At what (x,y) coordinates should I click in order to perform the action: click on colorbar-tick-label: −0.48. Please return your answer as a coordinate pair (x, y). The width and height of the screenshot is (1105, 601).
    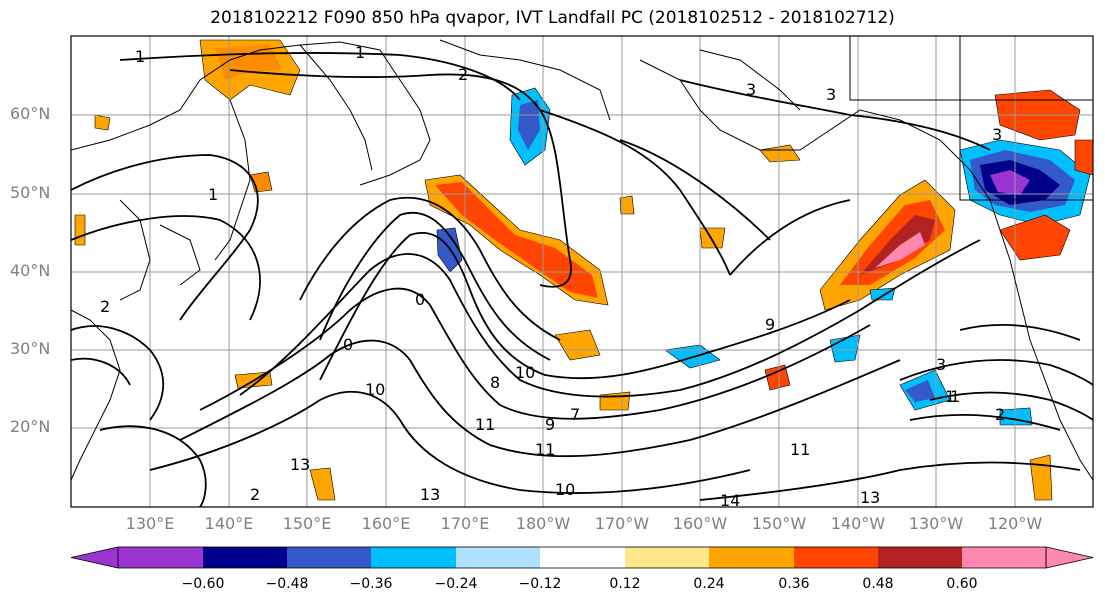
    Looking at the image, I should click on (287, 584).